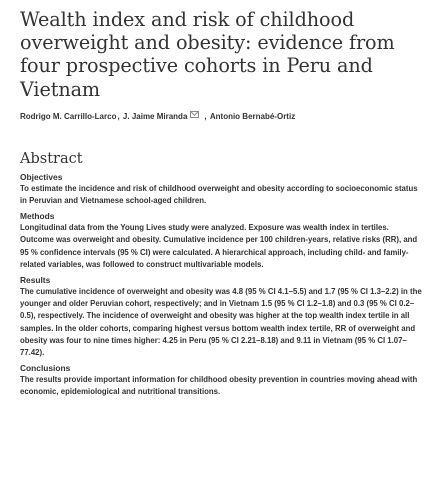  Describe the element at coordinates (45, 368) in the screenshot. I see `section-heading: Conclusions` at that location.